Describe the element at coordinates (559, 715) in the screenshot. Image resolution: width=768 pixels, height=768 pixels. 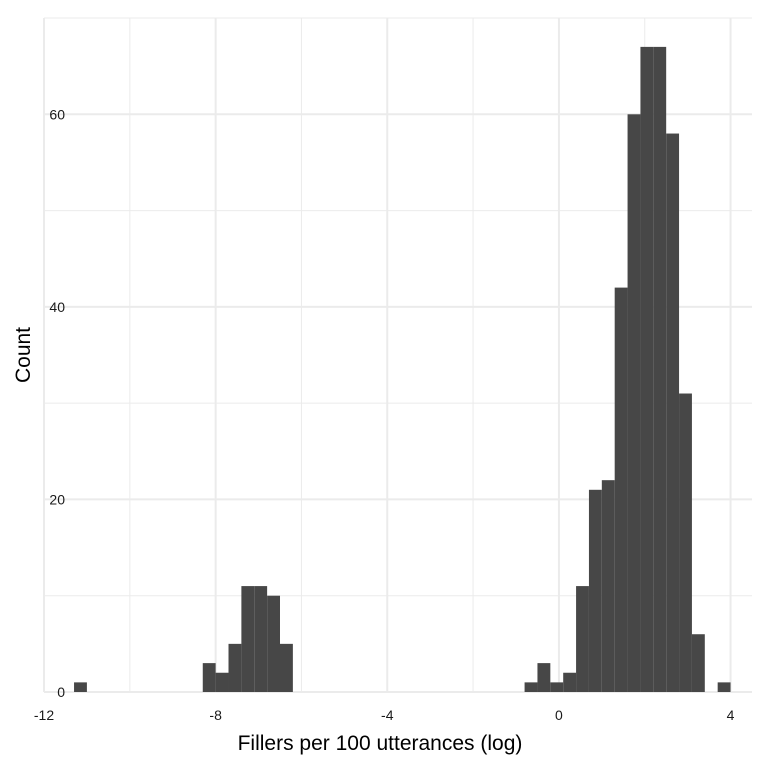
I see `x-tick-label: 0` at that location.